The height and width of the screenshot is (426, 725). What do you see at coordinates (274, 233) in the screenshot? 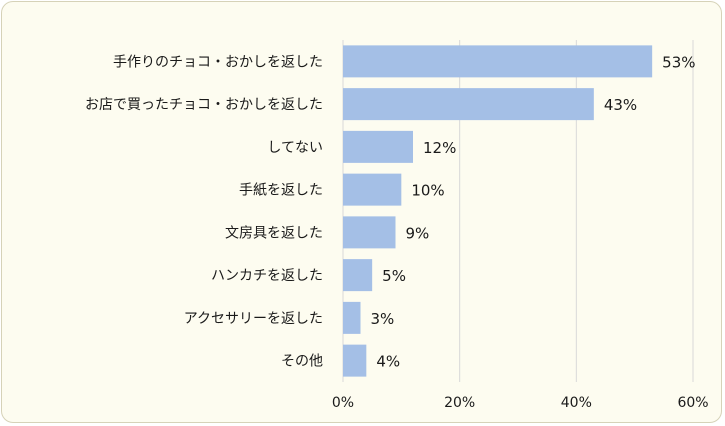
I see `category-label: 文房具を返した` at bounding box center [274, 233].